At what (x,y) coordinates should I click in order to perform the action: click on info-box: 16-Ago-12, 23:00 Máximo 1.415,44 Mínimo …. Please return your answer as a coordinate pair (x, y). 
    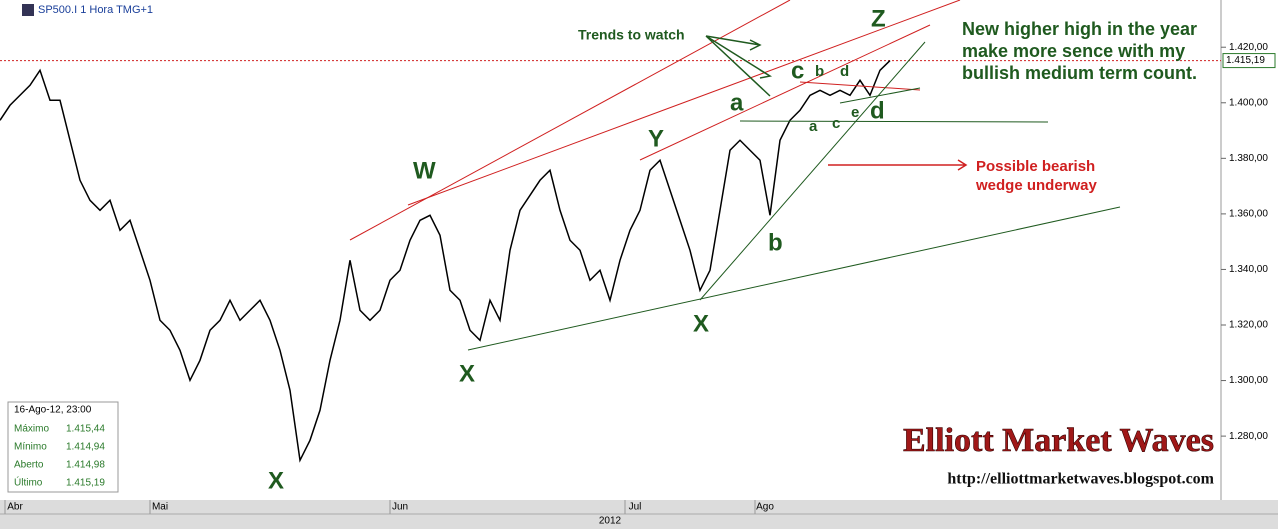
    Looking at the image, I should click on (63, 447).